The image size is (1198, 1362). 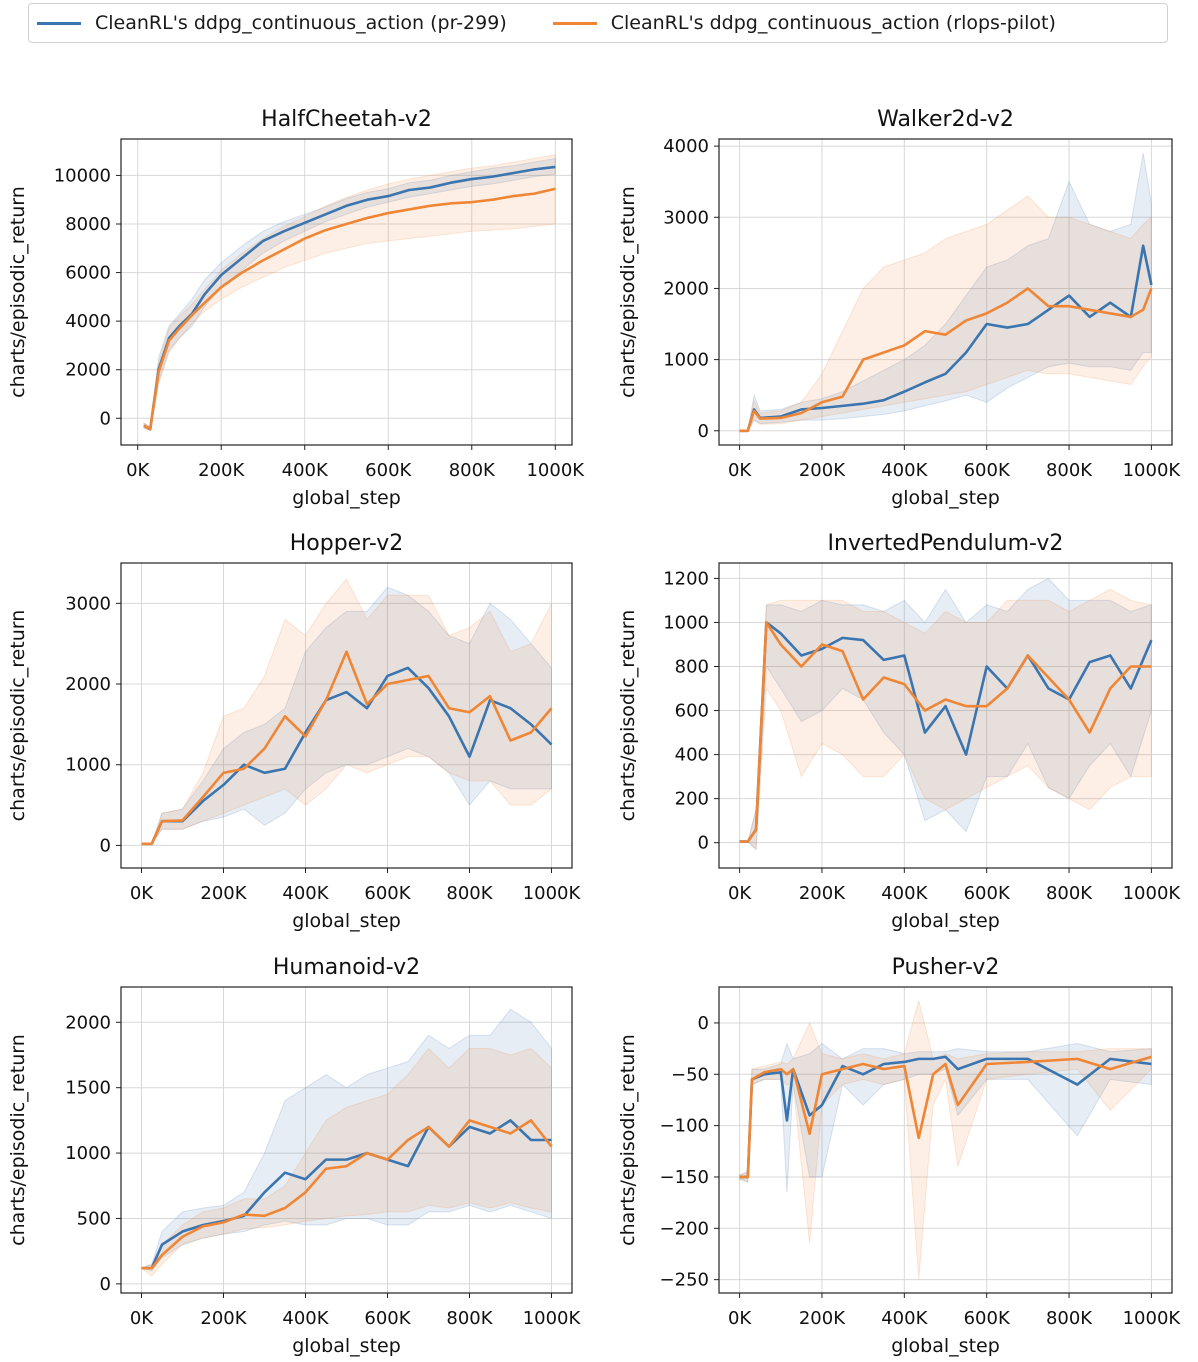 What do you see at coordinates (88, 273) in the screenshot?
I see `y-tick-label: 6000` at bounding box center [88, 273].